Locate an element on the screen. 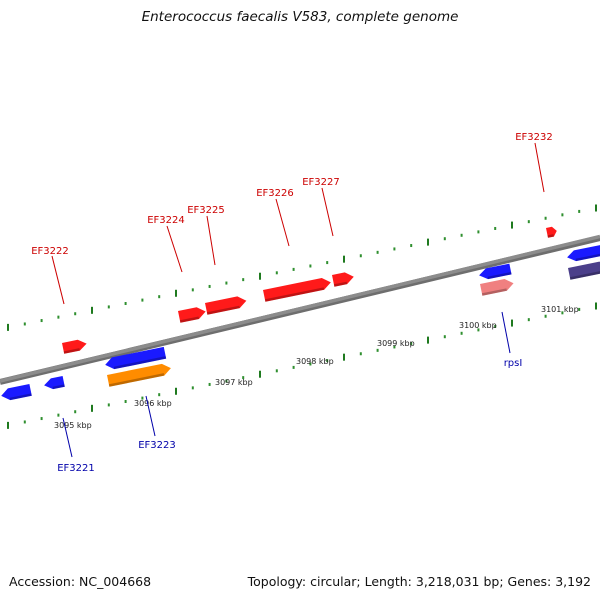  scale-label: 3097 kbp is located at coordinates (234, 382).